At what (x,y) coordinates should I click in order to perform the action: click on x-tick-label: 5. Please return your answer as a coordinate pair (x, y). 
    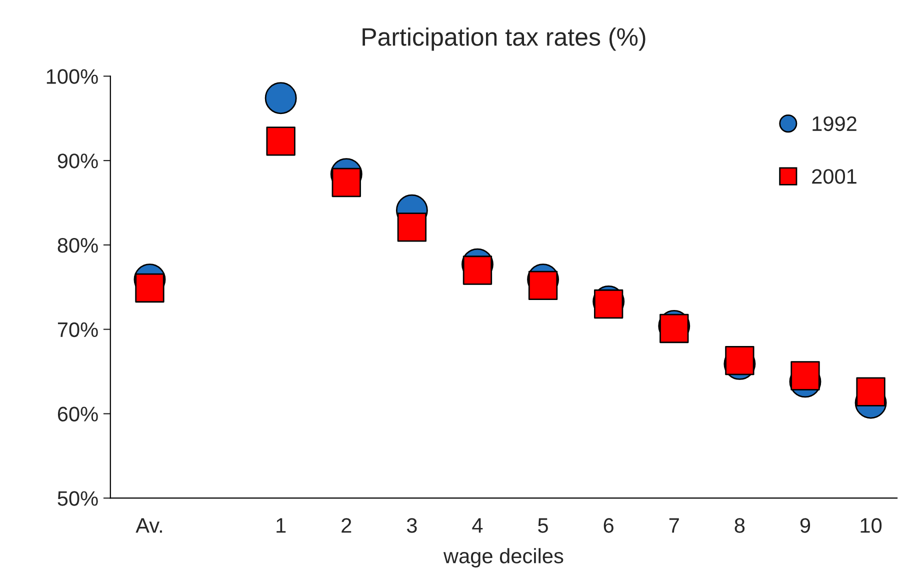
    Looking at the image, I should click on (543, 525).